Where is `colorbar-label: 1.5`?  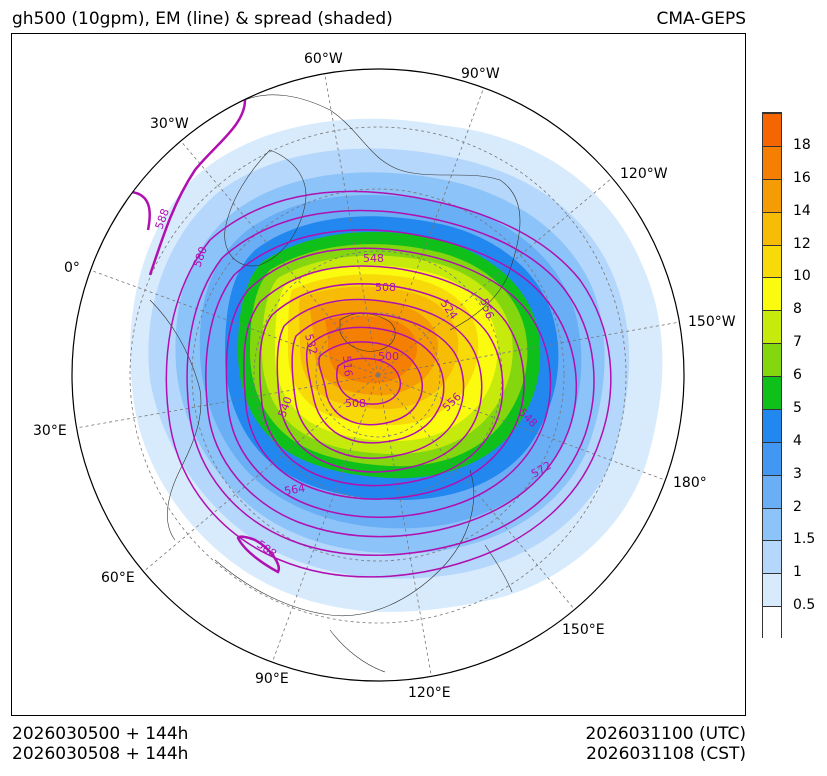
colorbar-label: 1.5 is located at coordinates (804, 539).